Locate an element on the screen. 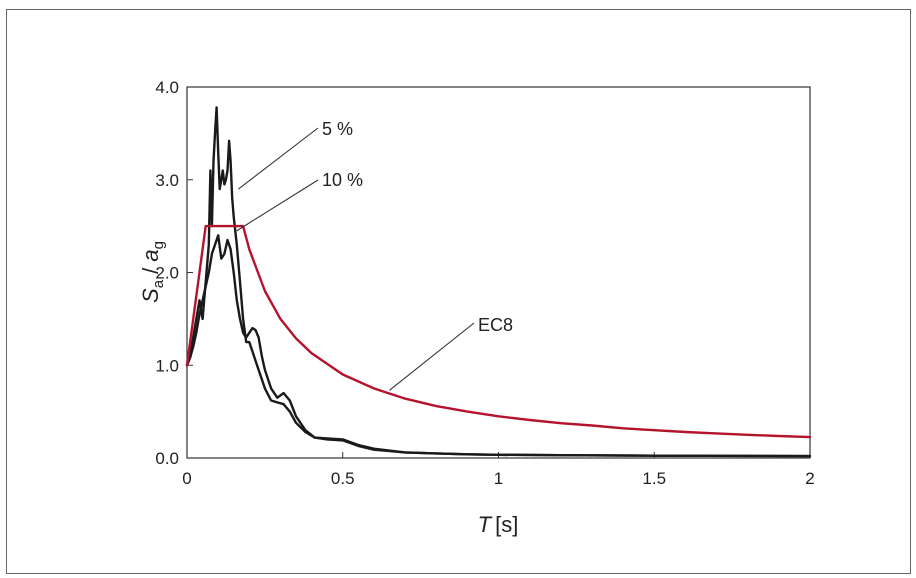 The height and width of the screenshot is (578, 916). x-axis-label: T [s] is located at coordinates (498, 524).